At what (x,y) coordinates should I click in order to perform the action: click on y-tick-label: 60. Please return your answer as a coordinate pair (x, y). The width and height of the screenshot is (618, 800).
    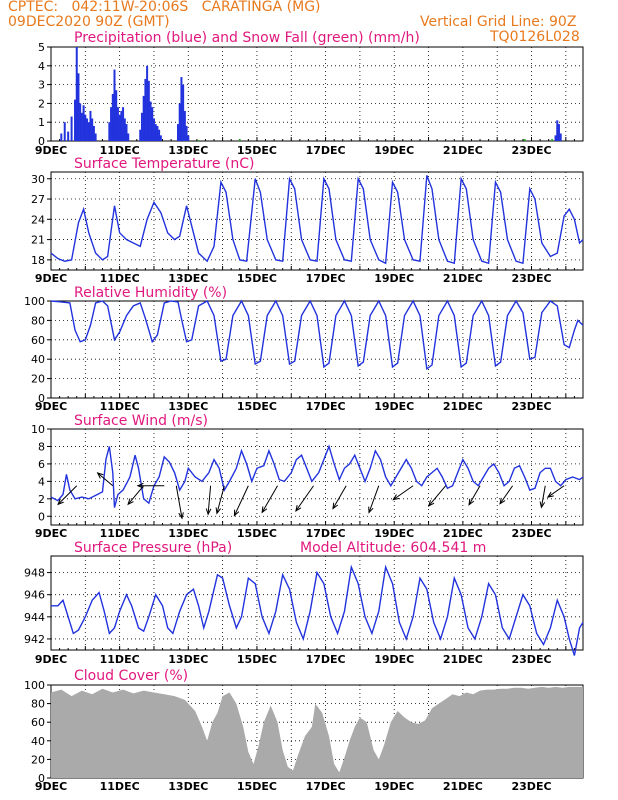
    Looking at the image, I should click on (38, 722).